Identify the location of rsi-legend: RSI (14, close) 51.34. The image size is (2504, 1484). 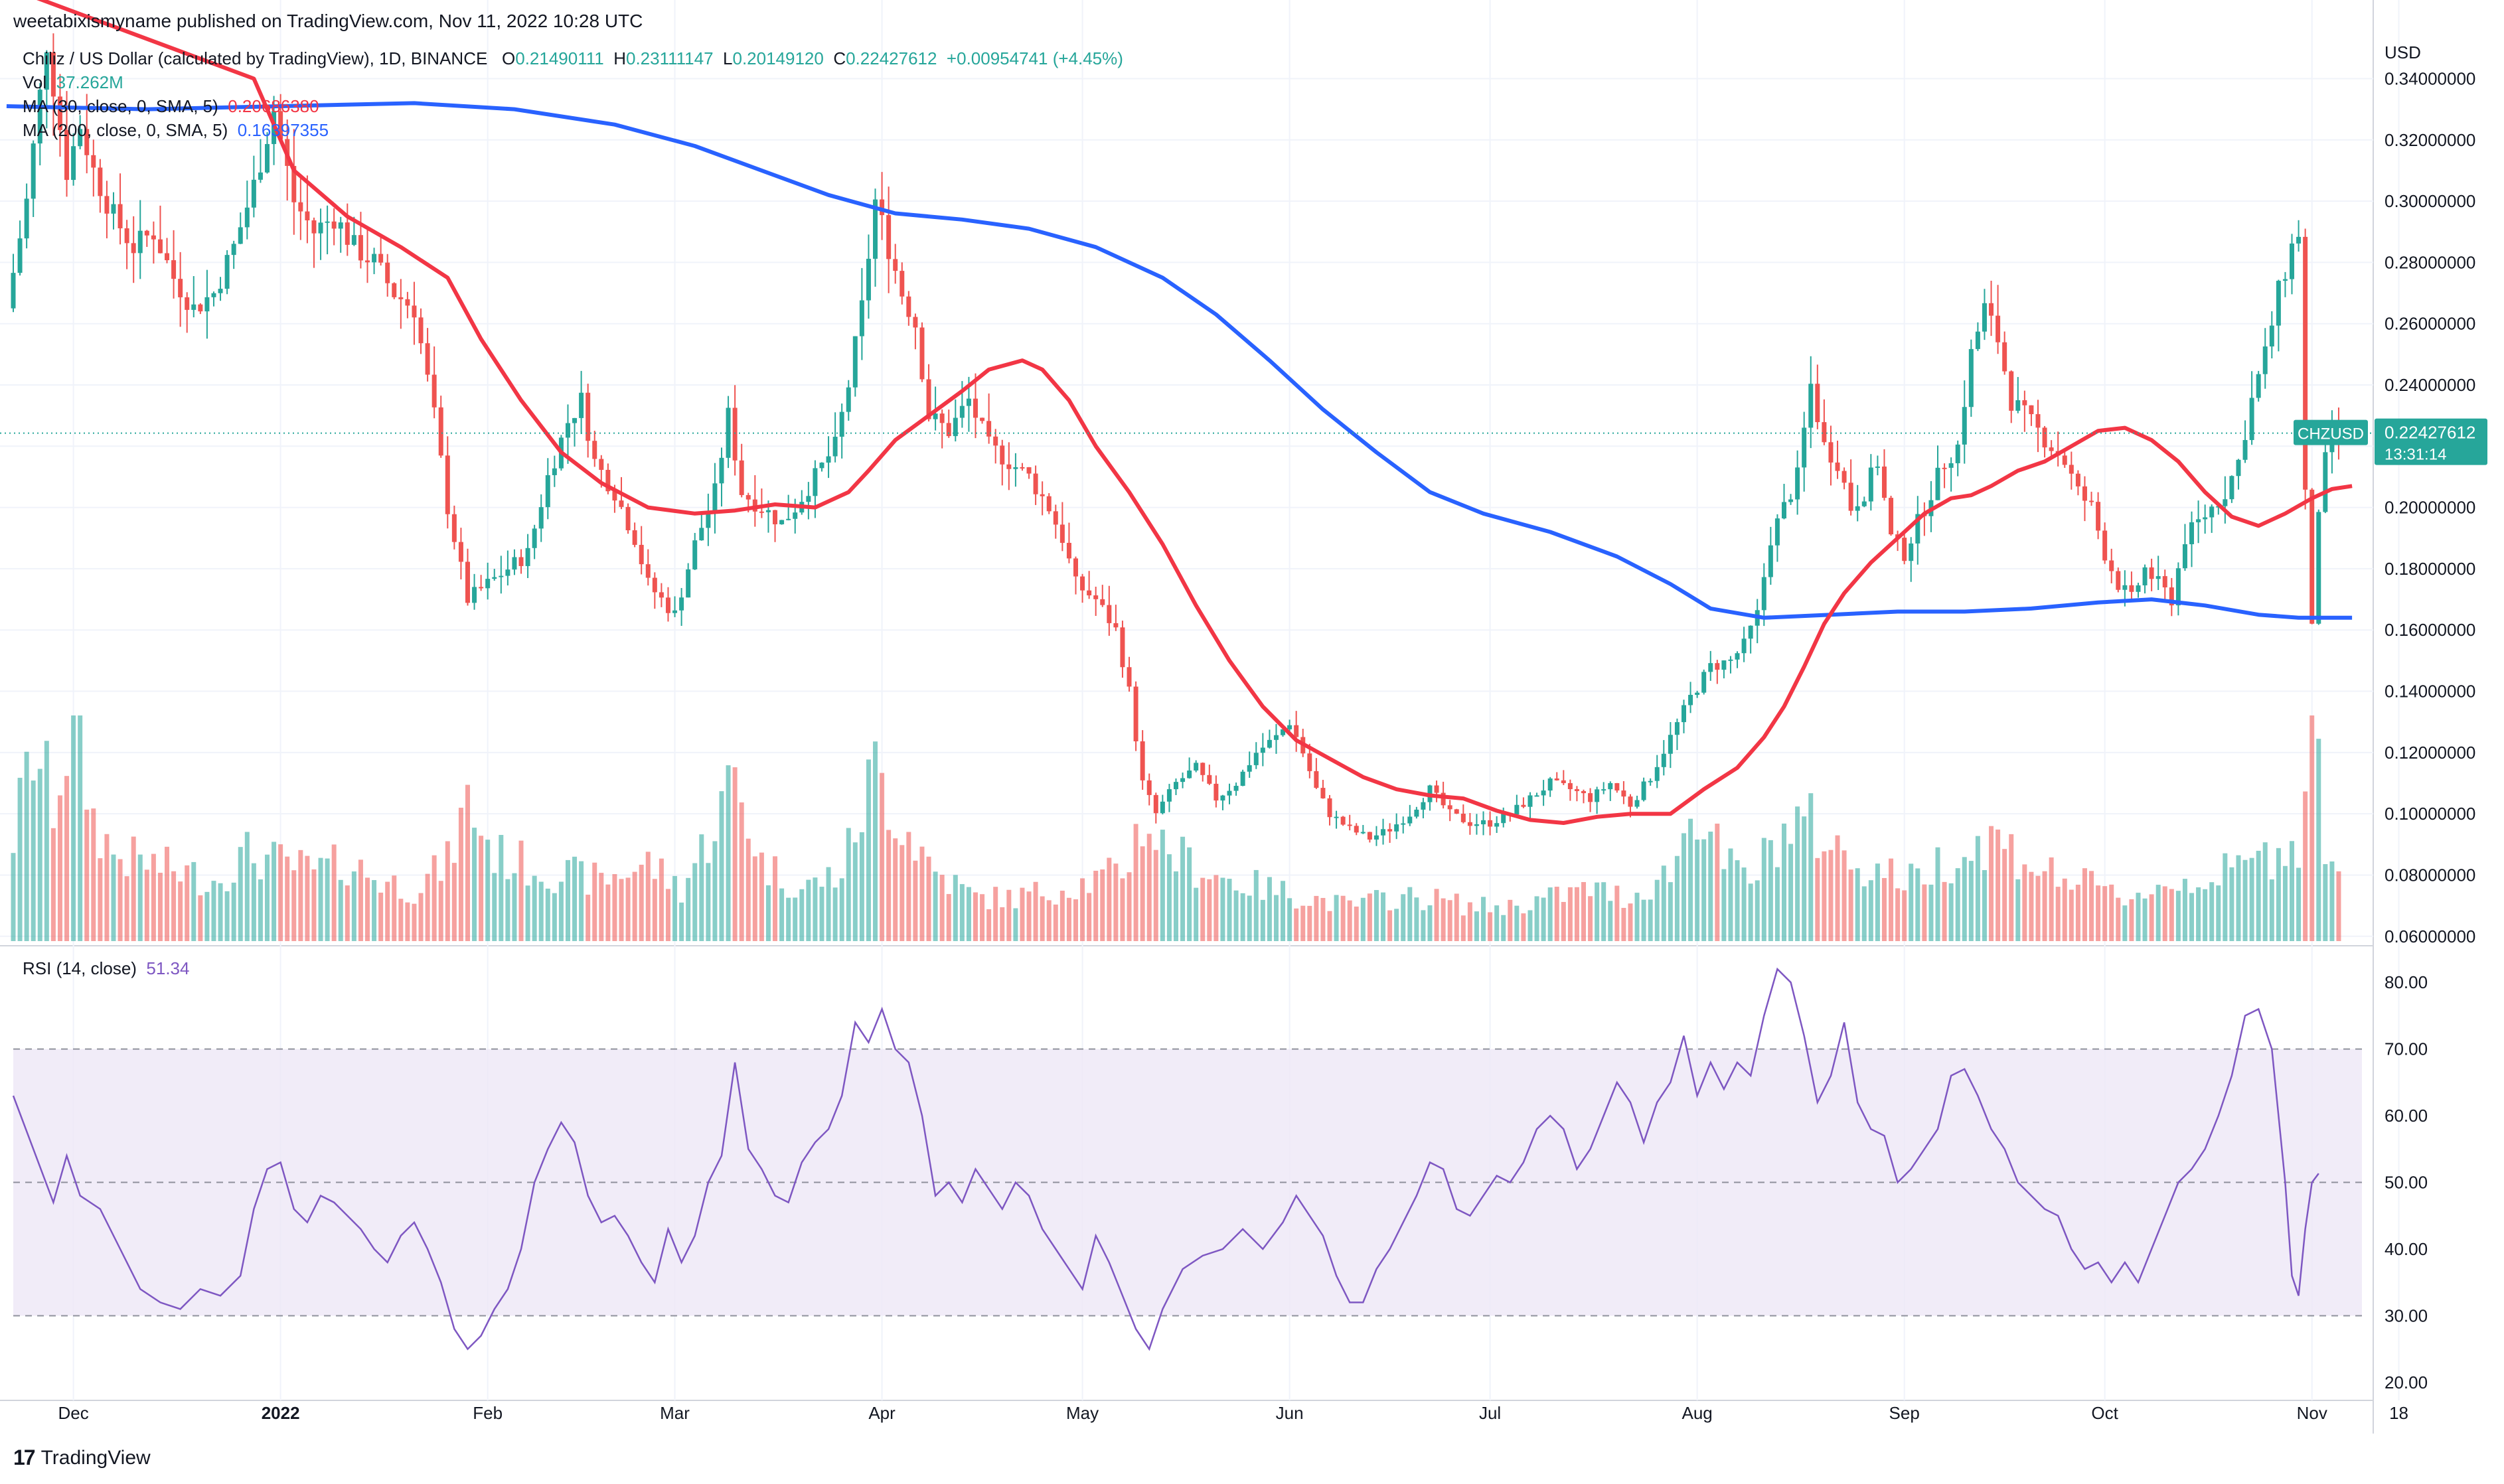
(106, 968).